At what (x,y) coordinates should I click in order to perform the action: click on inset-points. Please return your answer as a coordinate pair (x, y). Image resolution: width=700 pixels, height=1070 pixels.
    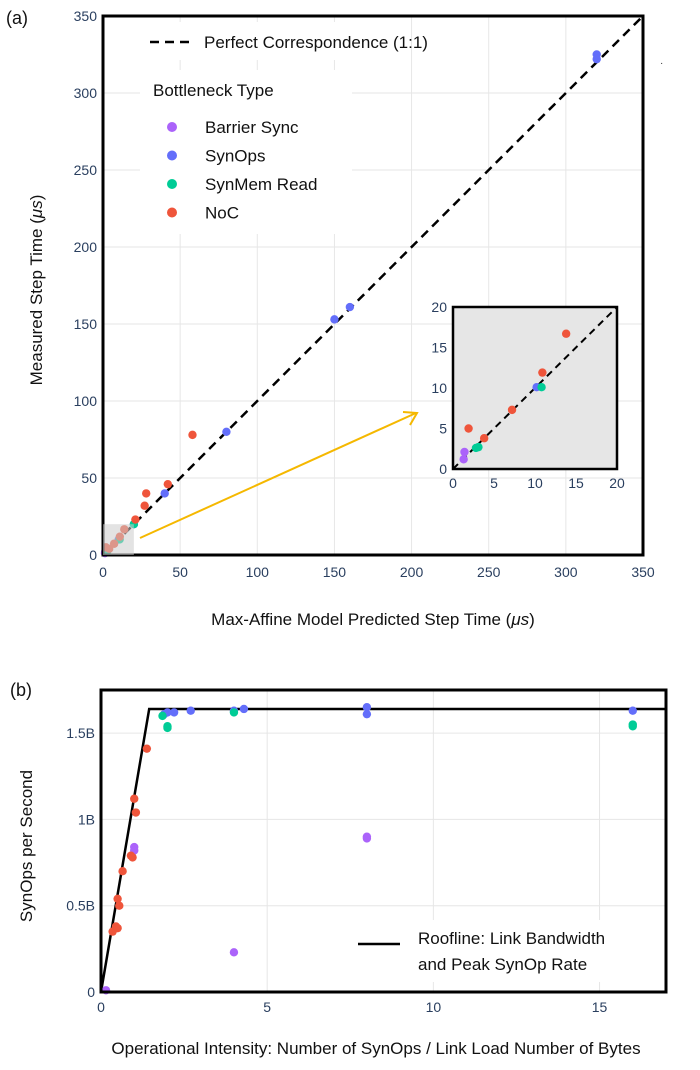
    Looking at the image, I should click on (515, 396).